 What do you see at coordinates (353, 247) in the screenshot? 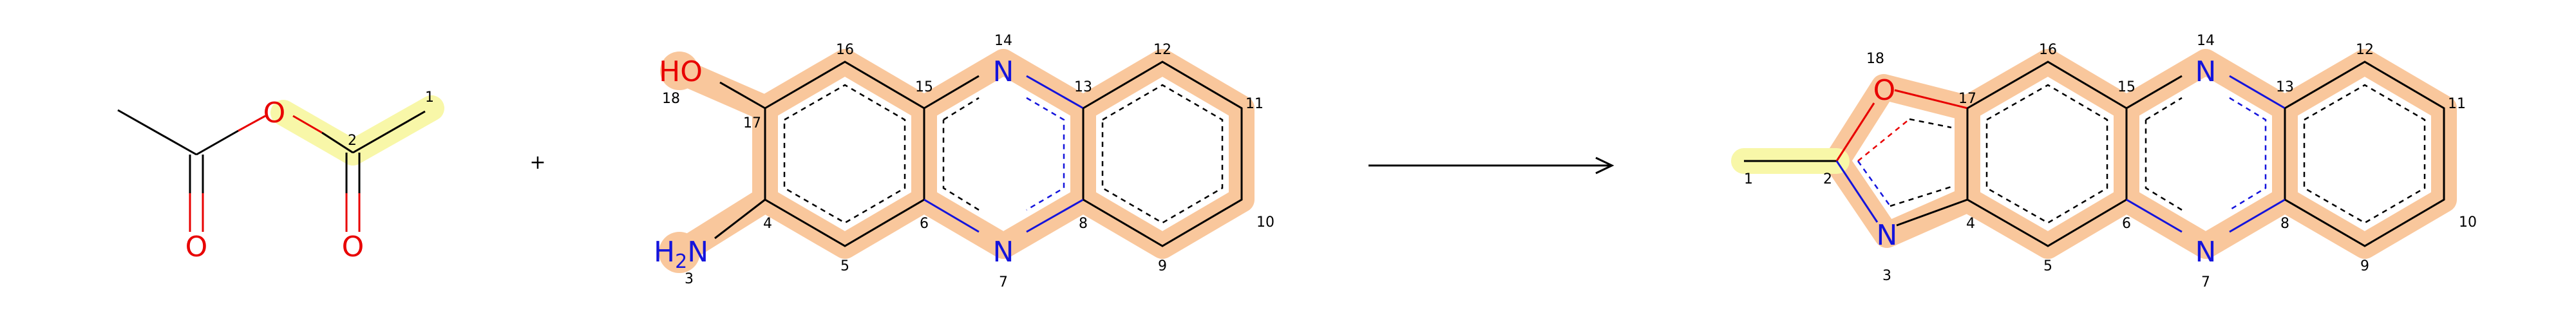
I see `reactant1-carbonyl-oxygen-right: O` at bounding box center [353, 247].